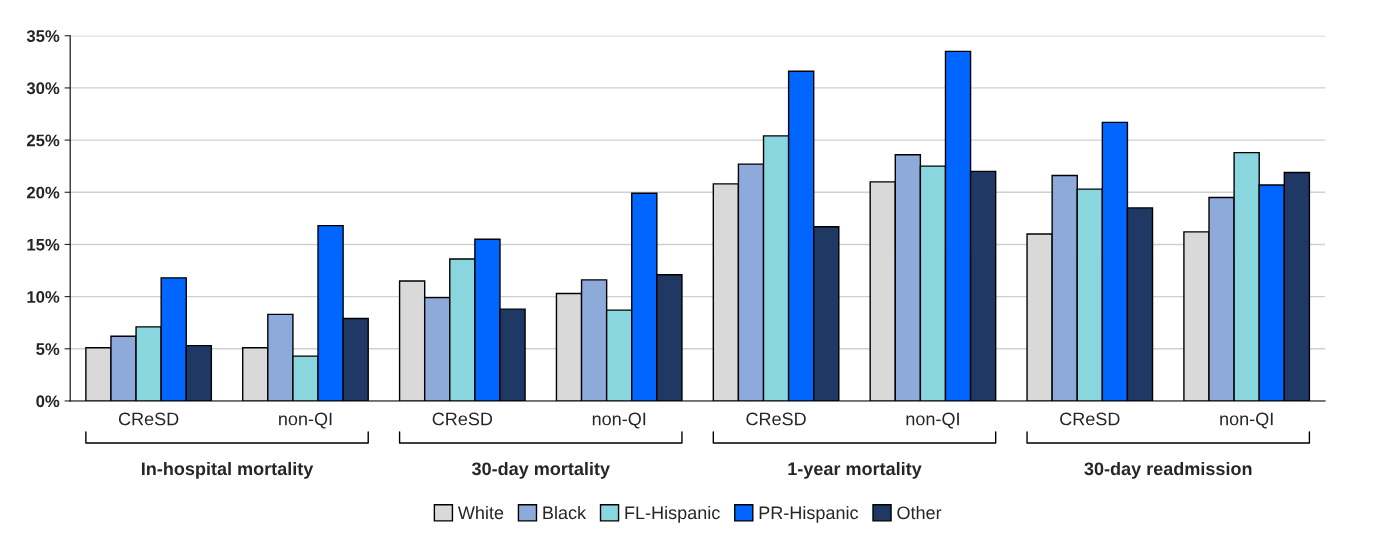 The width and height of the screenshot is (1376, 550). I want to click on y-tick-label: 20%, so click(43, 192).